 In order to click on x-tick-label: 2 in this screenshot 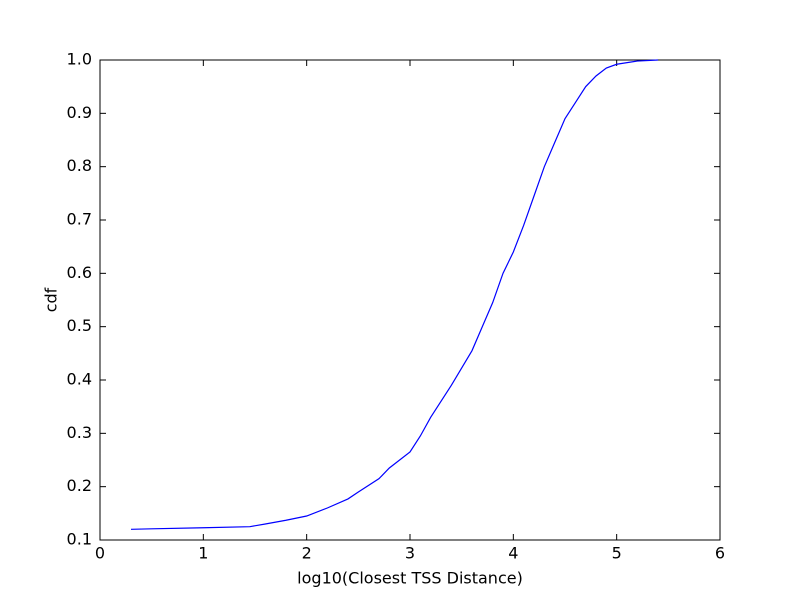, I will do `click(307, 553)`.